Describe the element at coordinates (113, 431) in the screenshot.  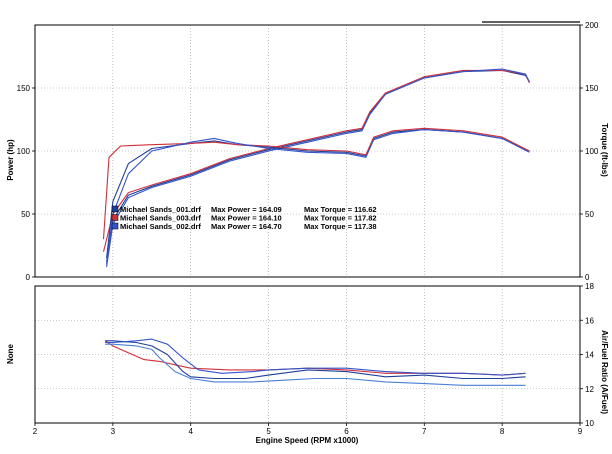
I see `x-tick-label: 3` at that location.